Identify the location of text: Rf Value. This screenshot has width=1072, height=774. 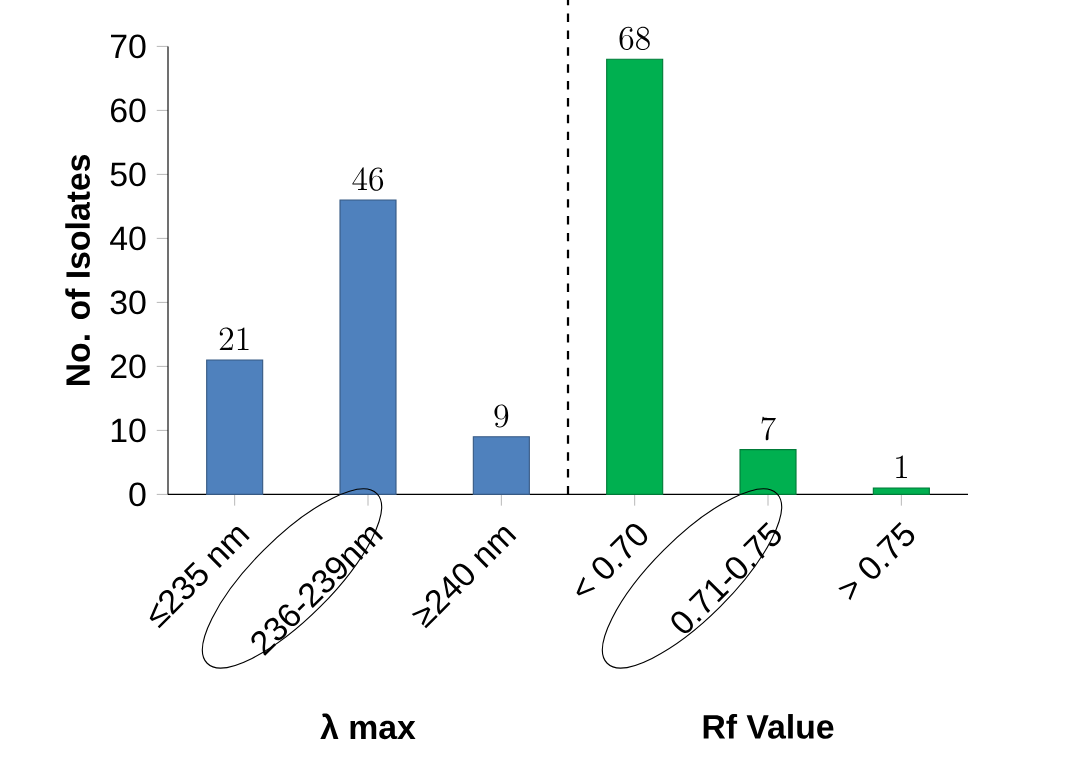
(768, 726).